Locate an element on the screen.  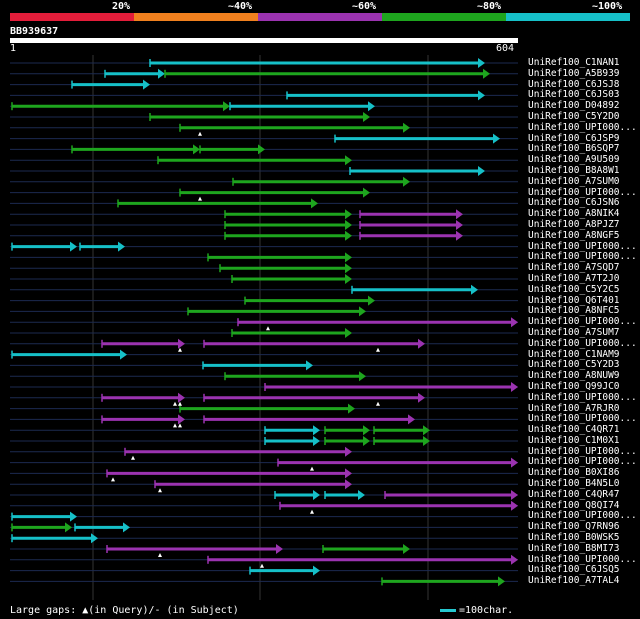
legend-label-40: ~40% is located at coordinates (240, 6).